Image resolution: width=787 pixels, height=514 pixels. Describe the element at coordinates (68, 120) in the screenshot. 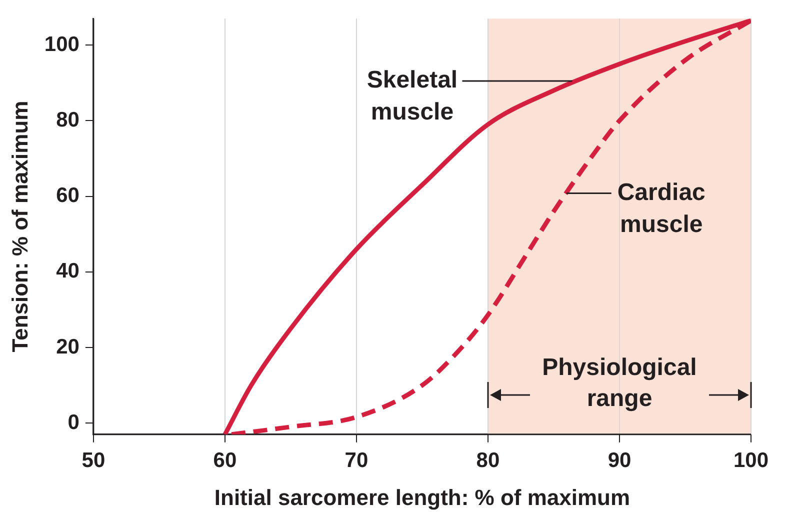

I see `y-tick-label: 80` at that location.